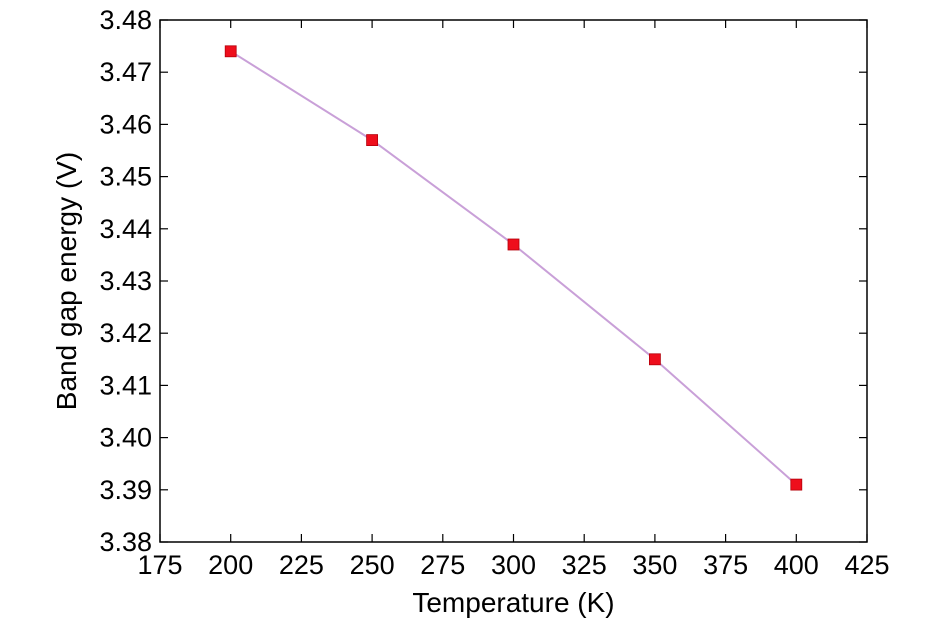  What do you see at coordinates (125, 385) in the screenshot?
I see `y-tick-label: 3.41` at bounding box center [125, 385].